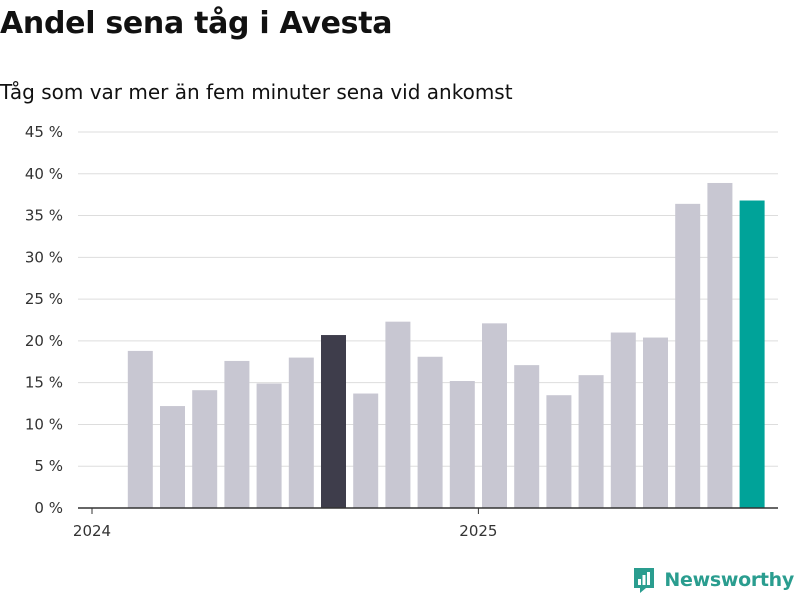 The height and width of the screenshot is (600, 800). Describe the element at coordinates (478, 531) in the screenshot. I see `x-tick-label: 2025` at that location.